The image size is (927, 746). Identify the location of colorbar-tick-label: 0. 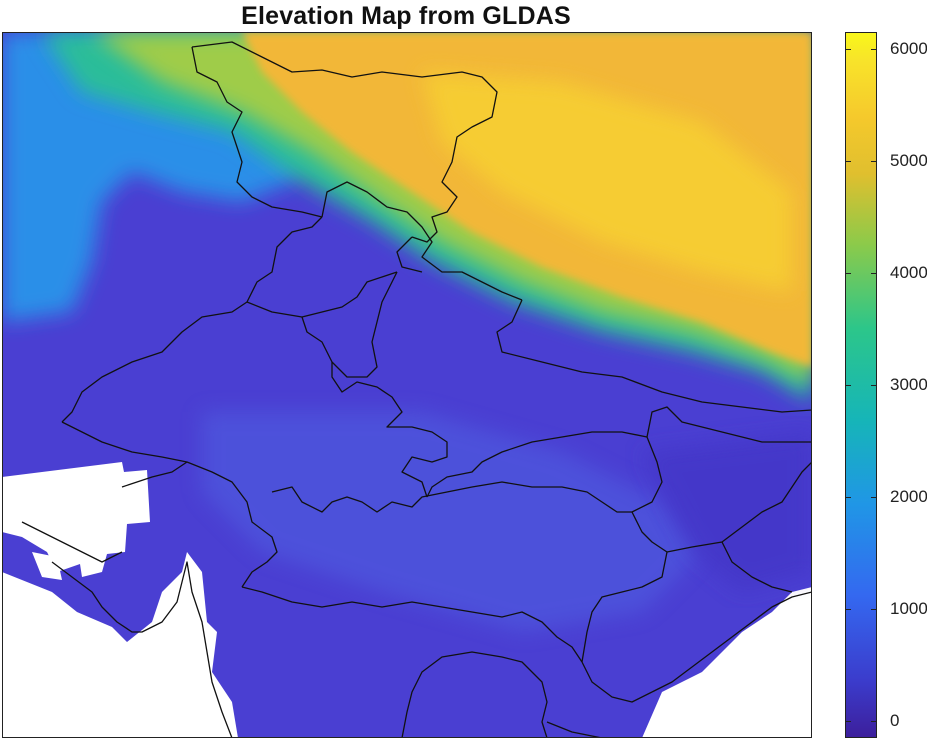
(895, 721).